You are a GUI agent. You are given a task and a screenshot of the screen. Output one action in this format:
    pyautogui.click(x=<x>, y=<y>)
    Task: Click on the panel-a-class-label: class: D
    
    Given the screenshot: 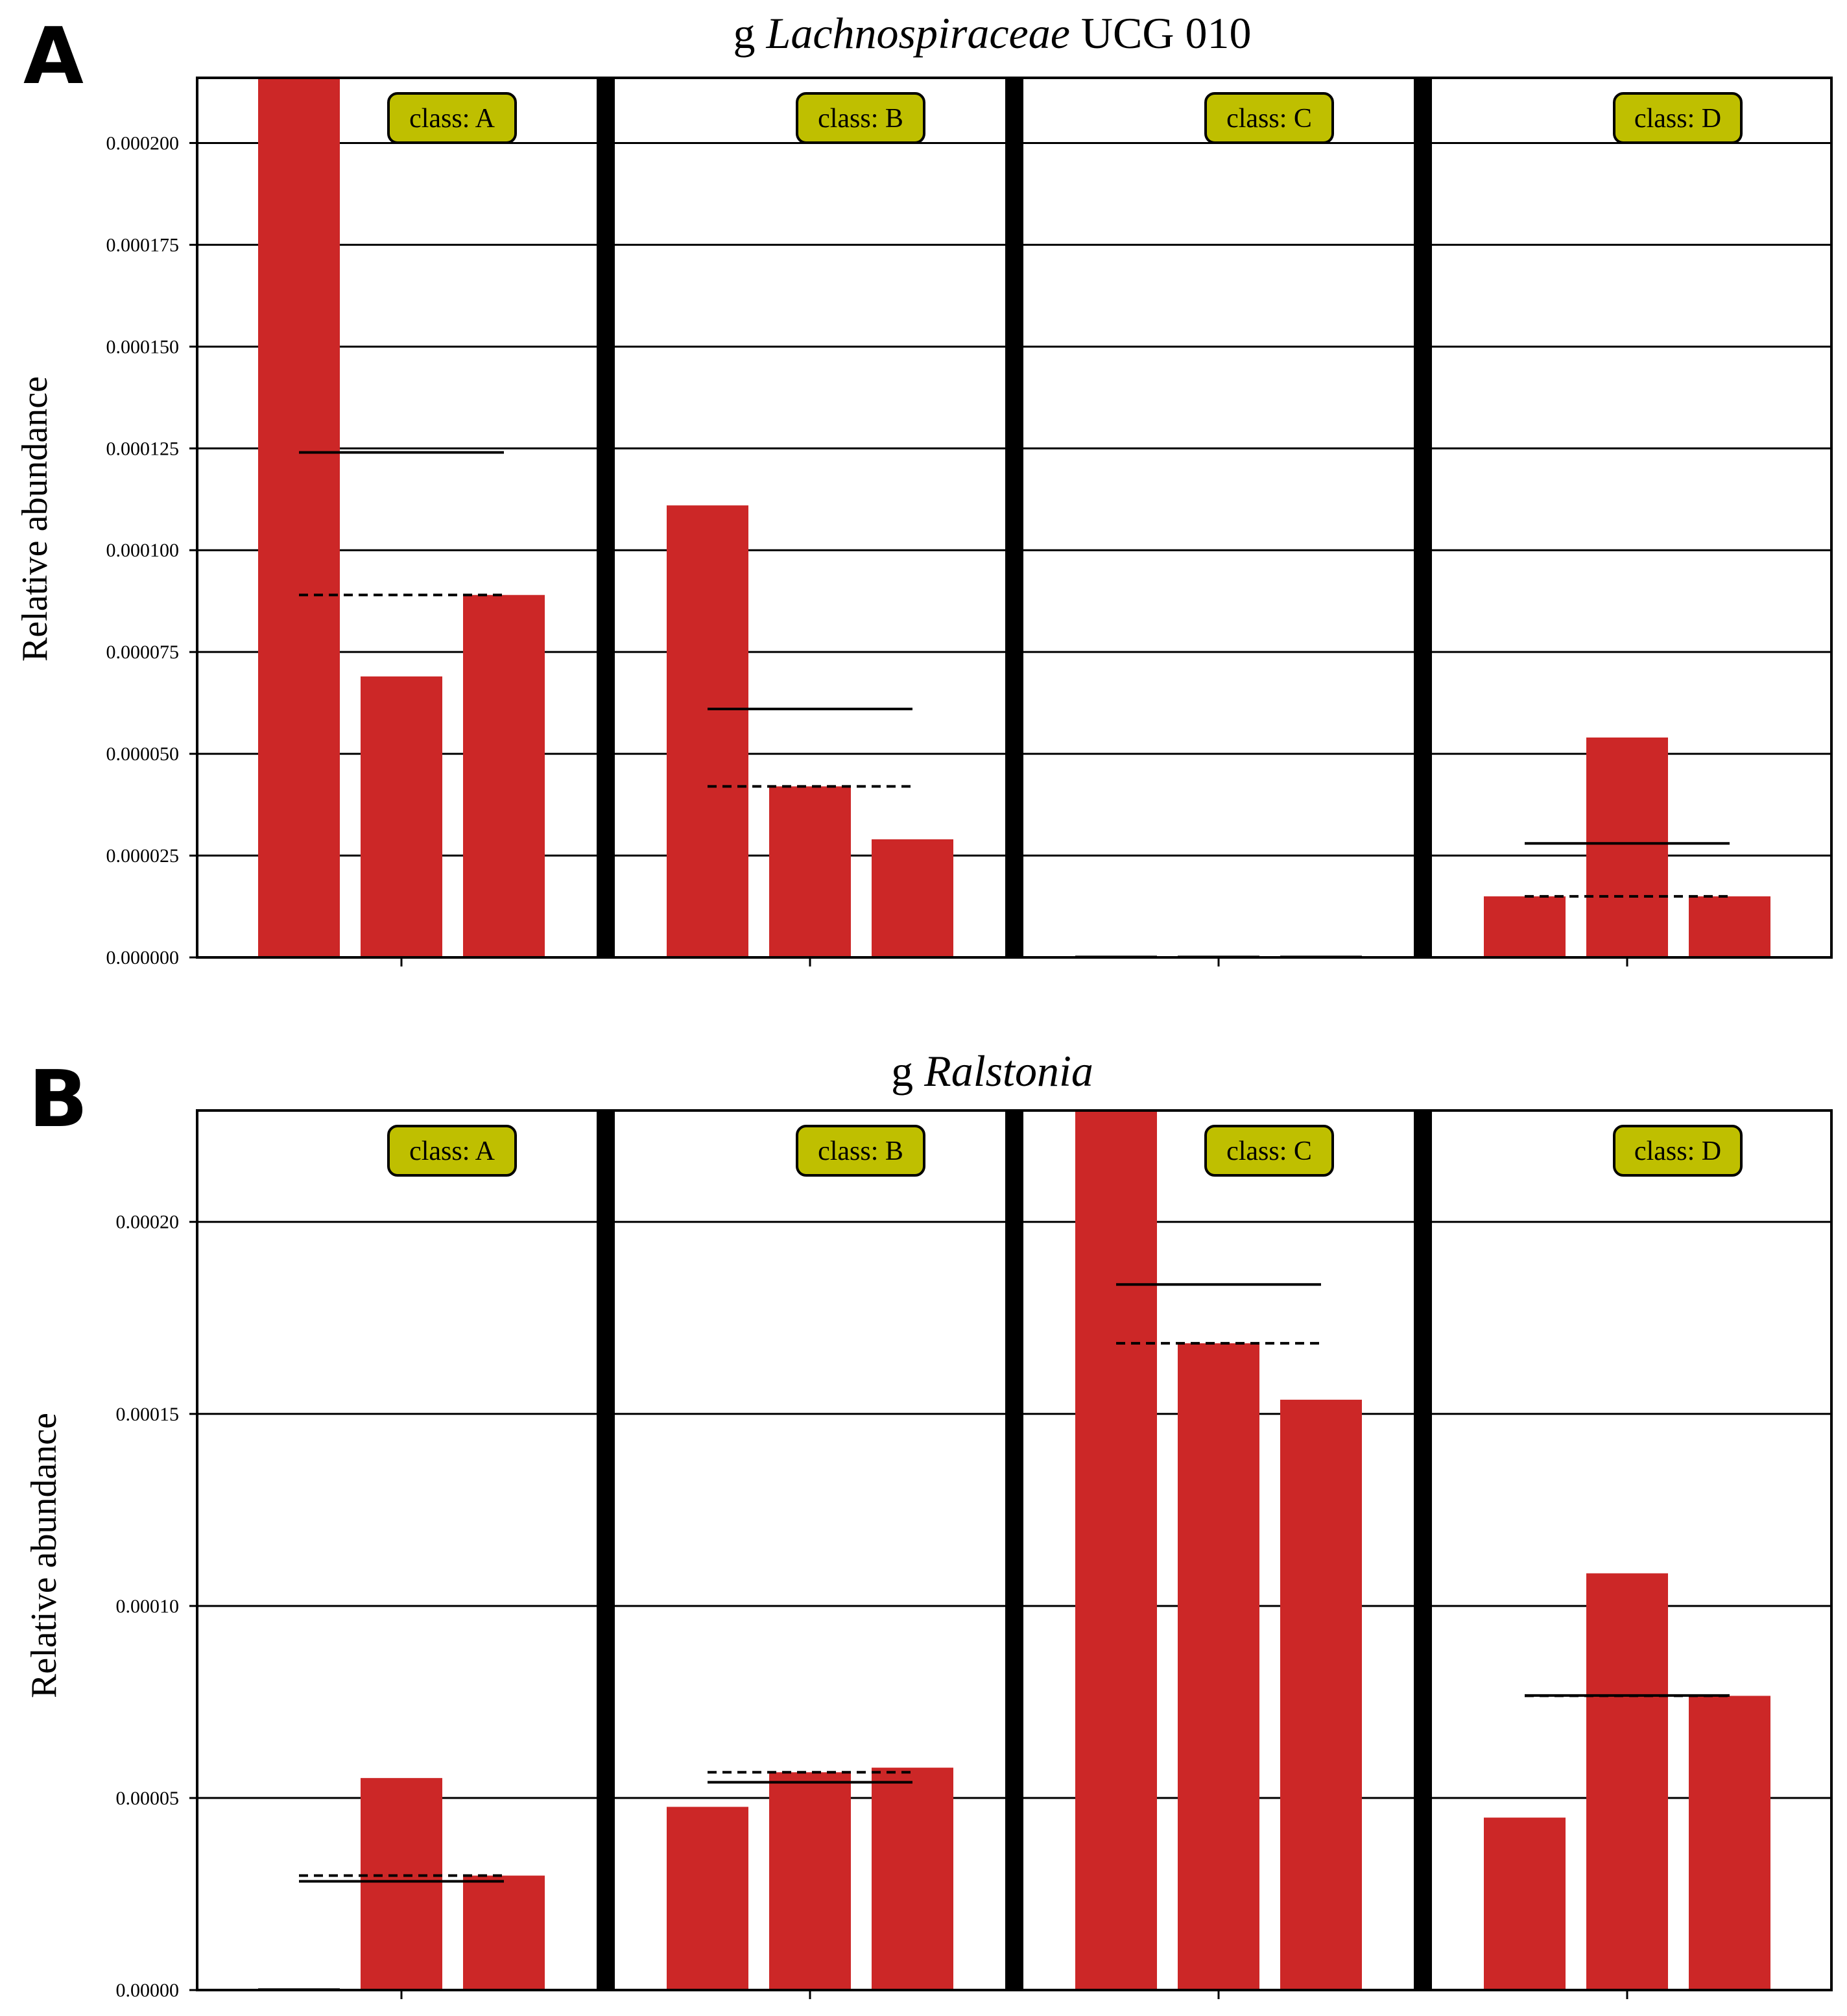 What is the action you would take?
    pyautogui.click(x=1678, y=119)
    